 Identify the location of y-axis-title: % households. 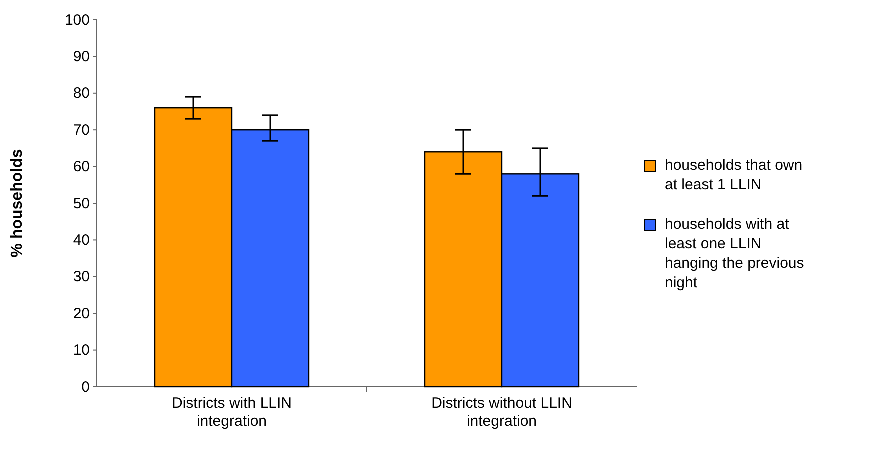
(17, 203).